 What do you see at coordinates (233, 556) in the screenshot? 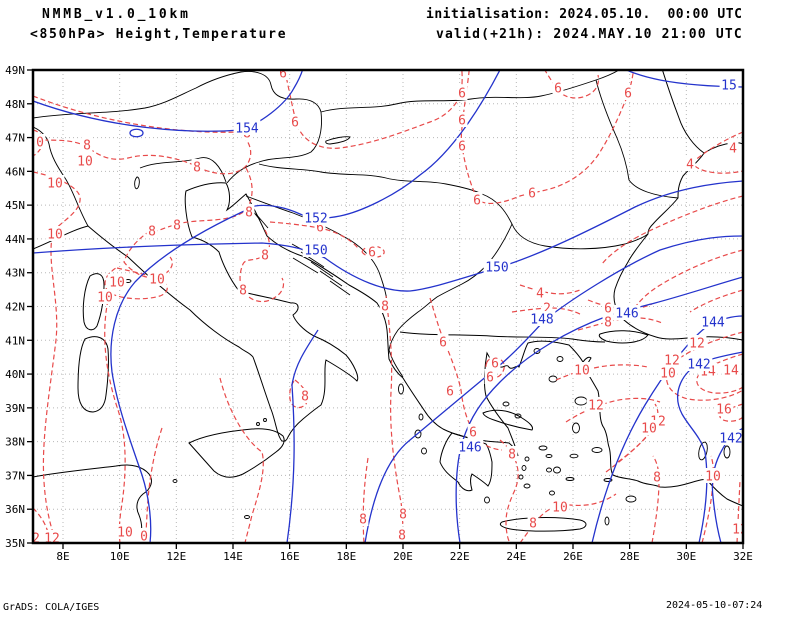
I see `lon-label: 14E` at bounding box center [233, 556].